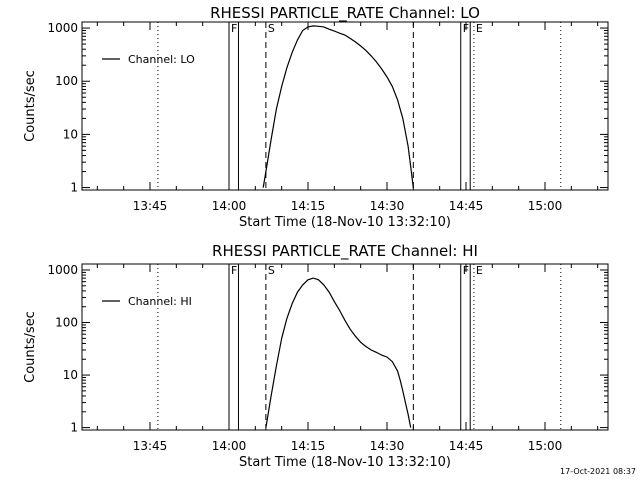  What do you see at coordinates (345, 13) in the screenshot?
I see `chart-title: RHESSI PARTICLE_RATE Channel: LO` at bounding box center [345, 13].